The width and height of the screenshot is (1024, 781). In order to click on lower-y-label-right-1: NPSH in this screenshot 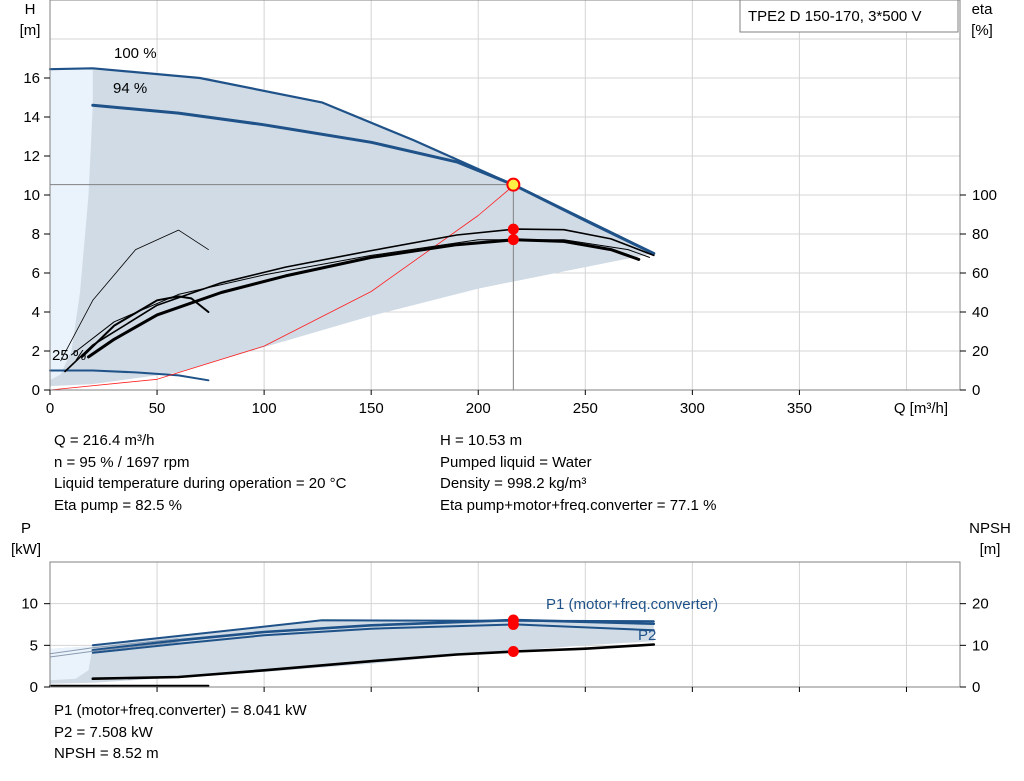, I will do `click(990, 528)`.